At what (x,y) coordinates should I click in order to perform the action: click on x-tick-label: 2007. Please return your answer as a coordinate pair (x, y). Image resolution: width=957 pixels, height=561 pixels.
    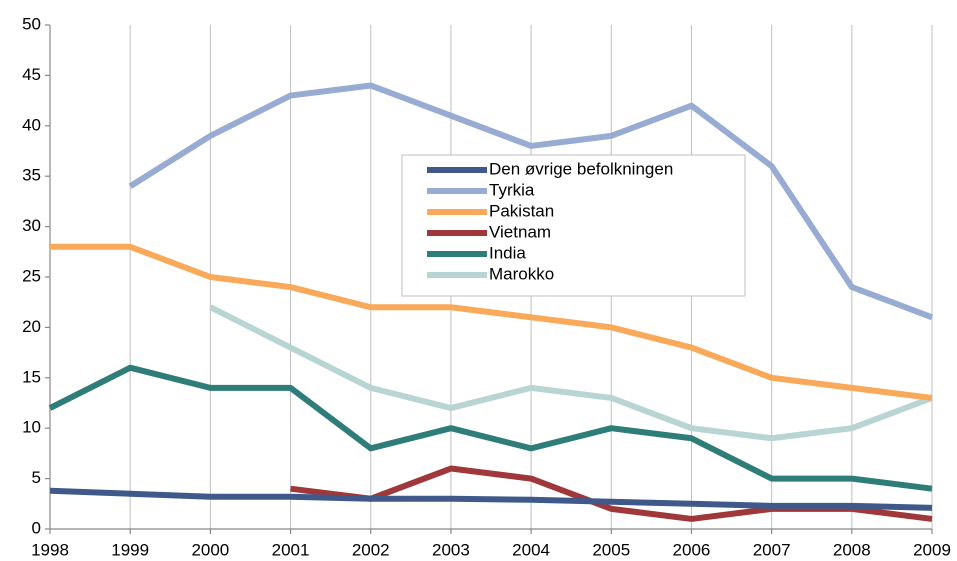
    Looking at the image, I should click on (772, 549).